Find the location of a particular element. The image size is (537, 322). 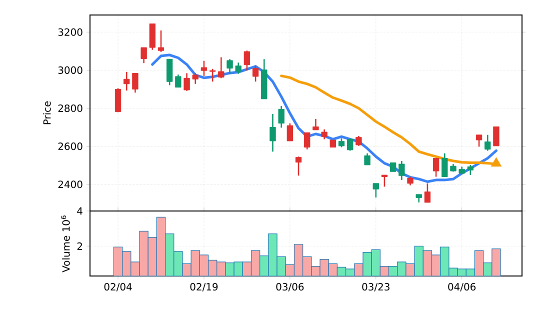

x-tick-label: 03/23 is located at coordinates (376, 287).